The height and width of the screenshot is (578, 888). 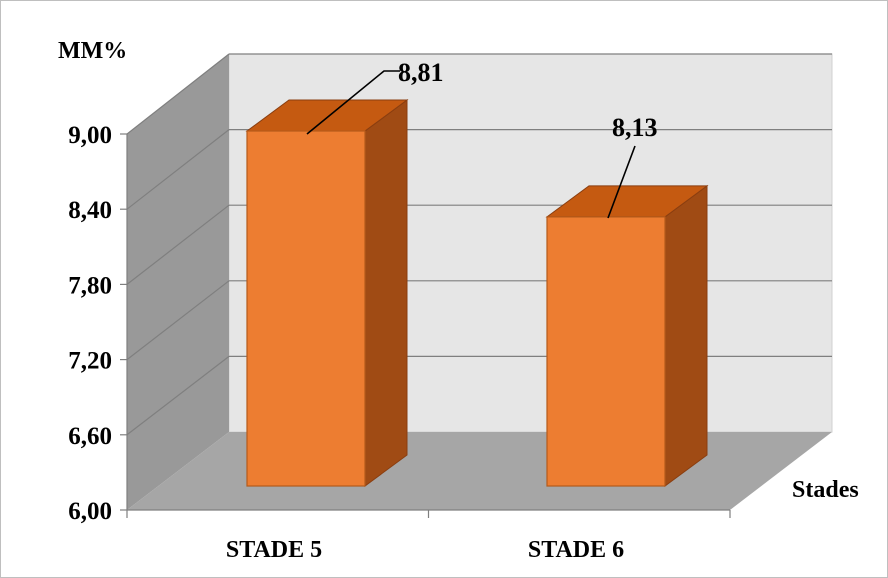 What do you see at coordinates (90, 511) in the screenshot?
I see `y-tick-label: 6,00` at bounding box center [90, 511].